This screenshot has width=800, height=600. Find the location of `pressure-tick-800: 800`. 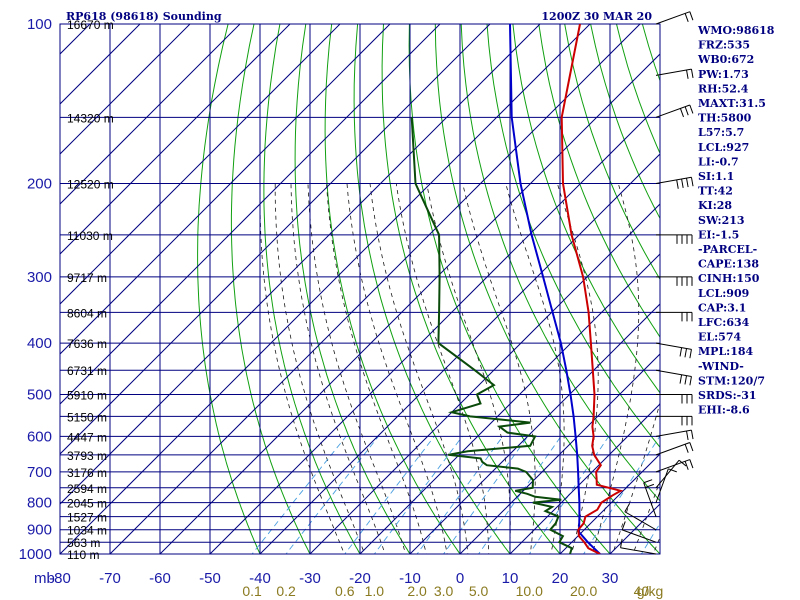

pressure-tick-800: 800 is located at coordinates (39, 503).